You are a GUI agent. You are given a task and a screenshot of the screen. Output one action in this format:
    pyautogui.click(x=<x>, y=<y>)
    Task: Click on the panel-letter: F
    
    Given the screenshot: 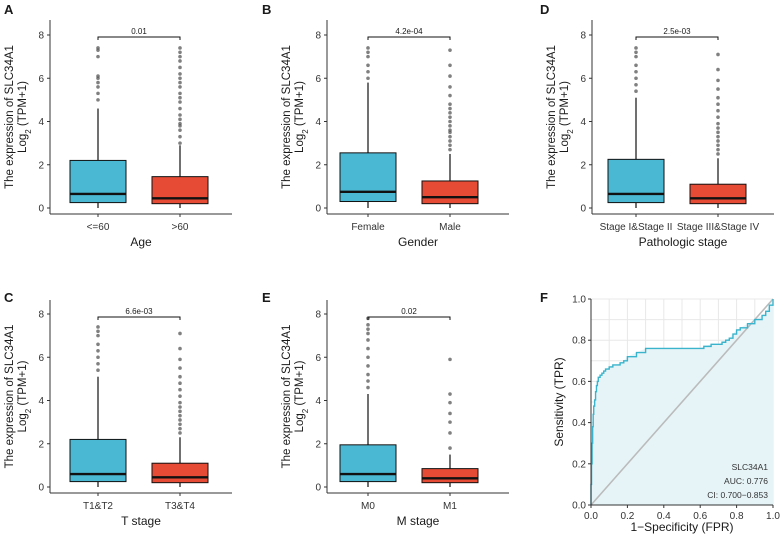 What is the action you would take?
    pyautogui.click(x=544, y=297)
    